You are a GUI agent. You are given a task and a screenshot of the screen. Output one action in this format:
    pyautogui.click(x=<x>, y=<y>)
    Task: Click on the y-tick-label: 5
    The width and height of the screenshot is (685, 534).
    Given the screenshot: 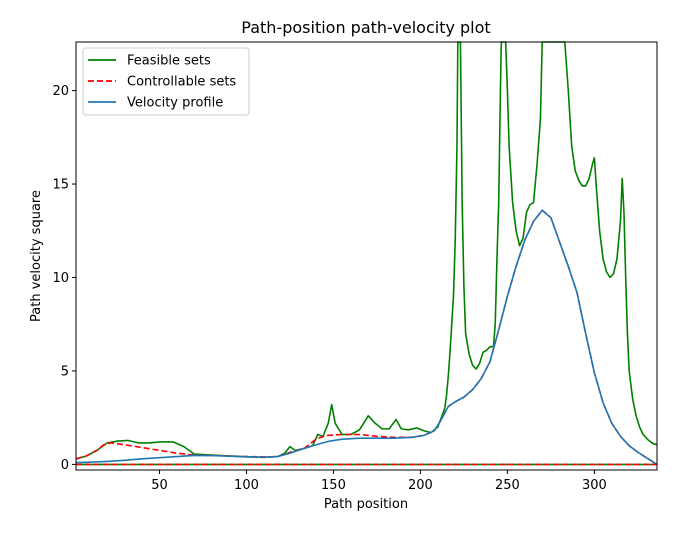 What is the action you would take?
    pyautogui.click(x=65, y=371)
    